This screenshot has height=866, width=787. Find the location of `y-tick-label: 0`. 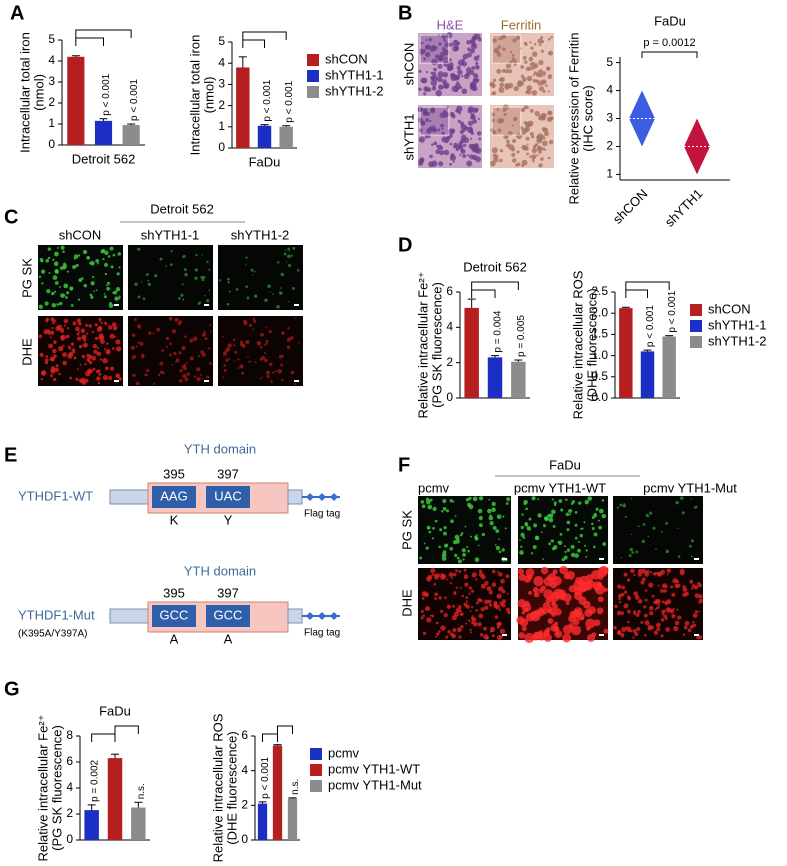

y-tick-label: 0 is located at coordinates (221, 147).